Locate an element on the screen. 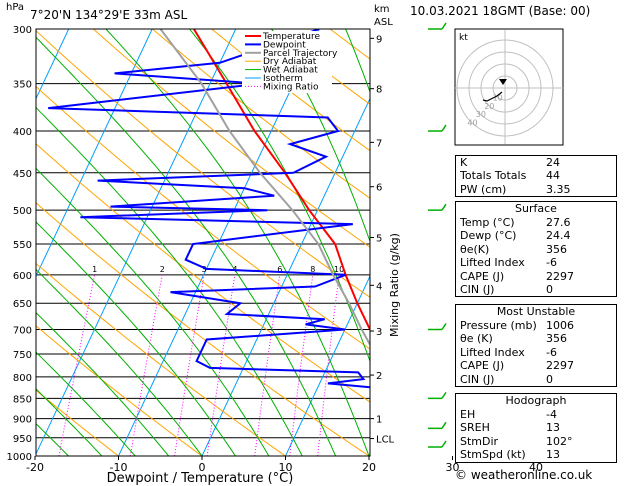 The width and height of the screenshot is (629, 486). km-tick-label: 9 is located at coordinates (379, 39).